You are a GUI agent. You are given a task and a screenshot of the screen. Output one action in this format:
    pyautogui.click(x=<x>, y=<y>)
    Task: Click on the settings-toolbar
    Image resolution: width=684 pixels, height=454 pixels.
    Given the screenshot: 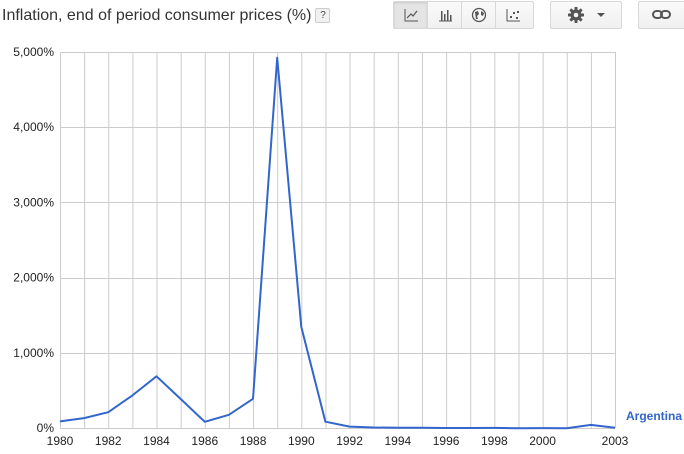 What is the action you would take?
    pyautogui.click(x=586, y=15)
    